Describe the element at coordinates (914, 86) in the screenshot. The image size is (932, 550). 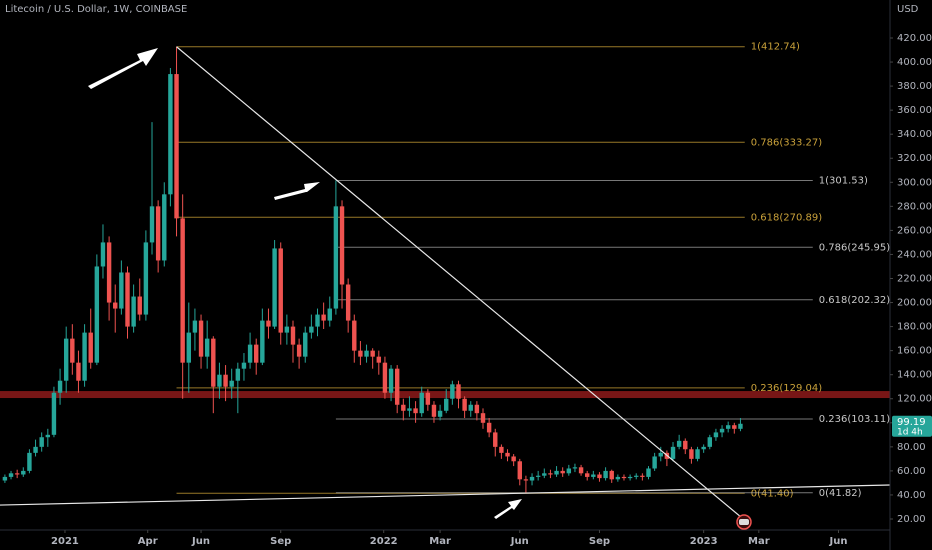
I see `y-tick-label: 380.00` at that location.